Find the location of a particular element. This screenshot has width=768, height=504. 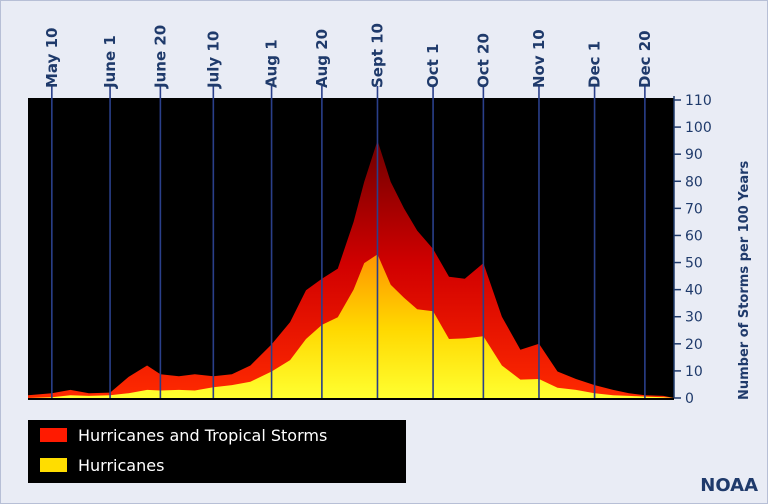

y-tick-label: 50 is located at coordinates (694, 264).